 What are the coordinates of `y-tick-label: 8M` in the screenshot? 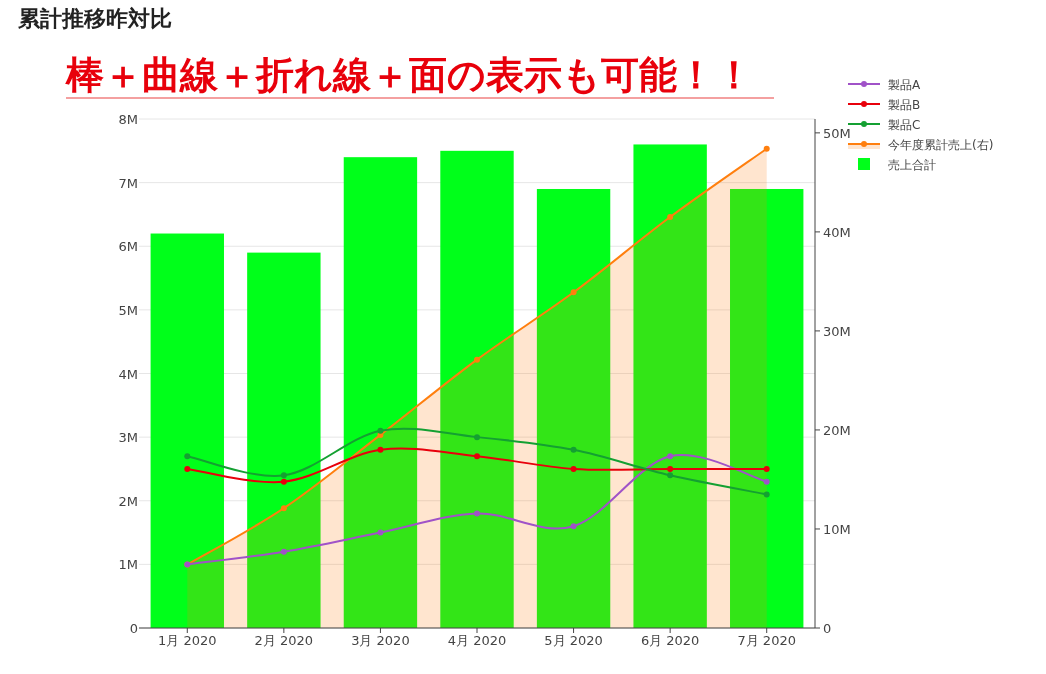 It's located at (128, 119).